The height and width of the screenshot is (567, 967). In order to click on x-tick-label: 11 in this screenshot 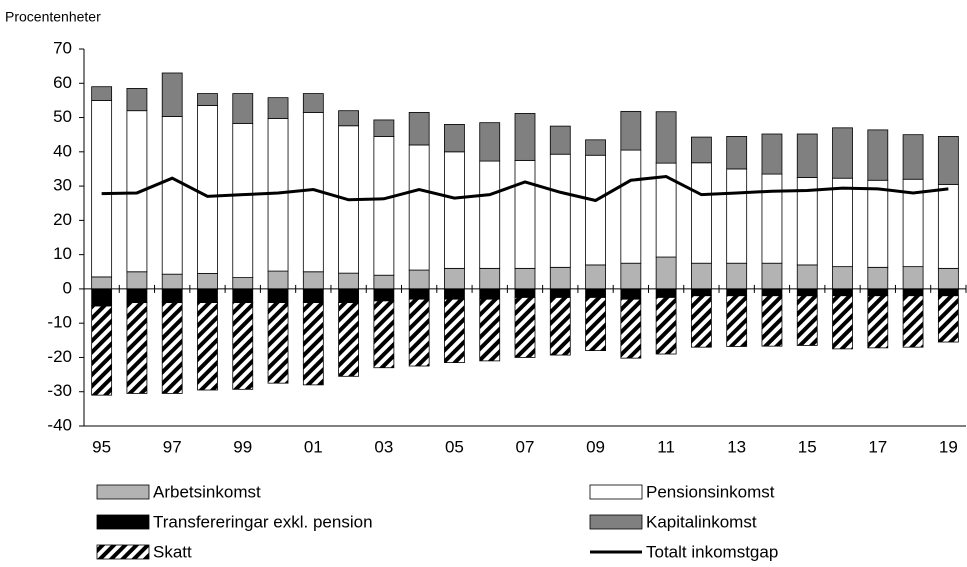, I will do `click(666, 446)`.